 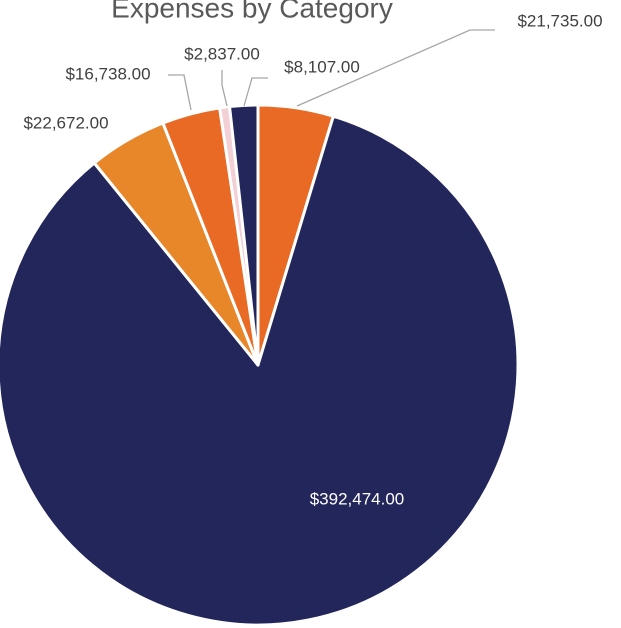 I want to click on chart-title: Expenses by Category, so click(x=252, y=11).